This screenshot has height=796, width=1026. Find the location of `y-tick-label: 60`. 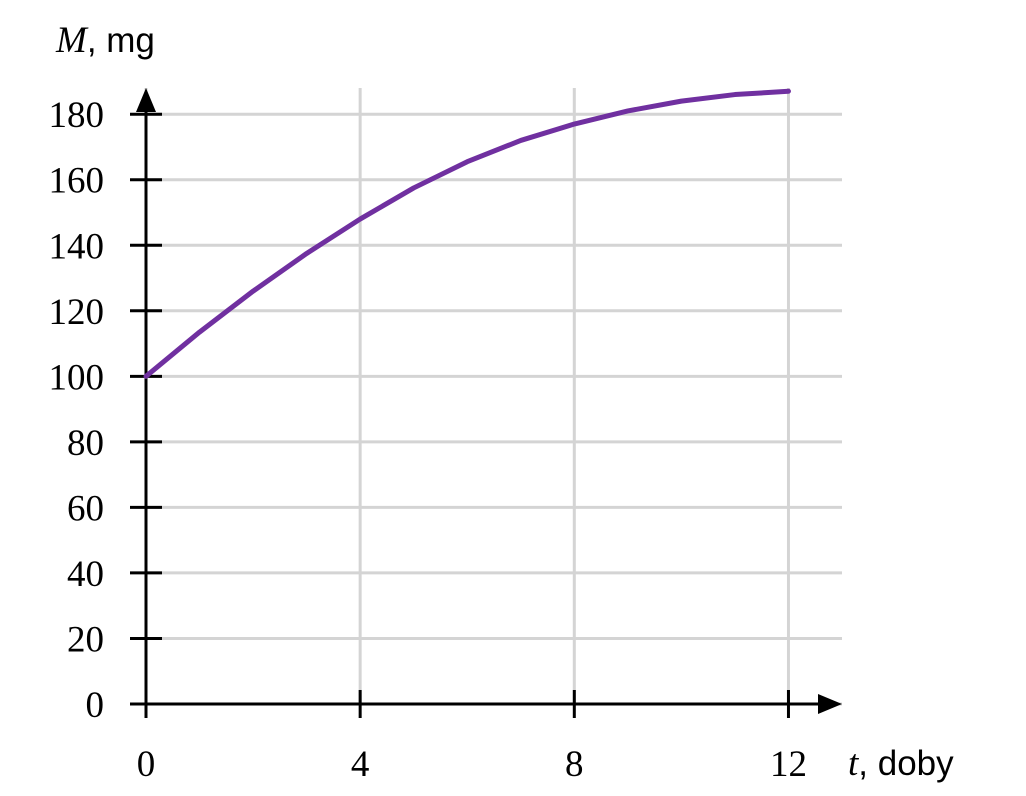

y-tick-label: 60 is located at coordinates (85, 508).